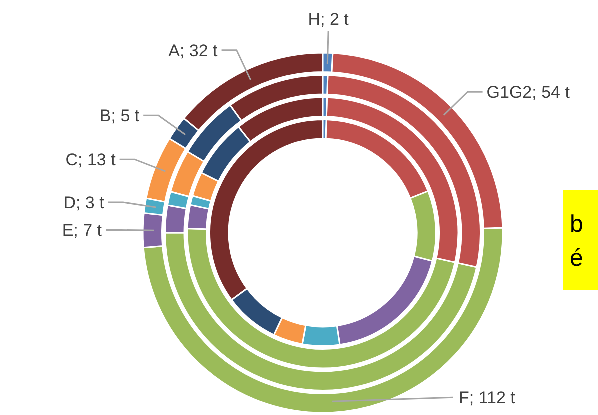 This screenshot has height=415, width=598. I want to click on slice-label: E; 7 t, so click(82, 230).